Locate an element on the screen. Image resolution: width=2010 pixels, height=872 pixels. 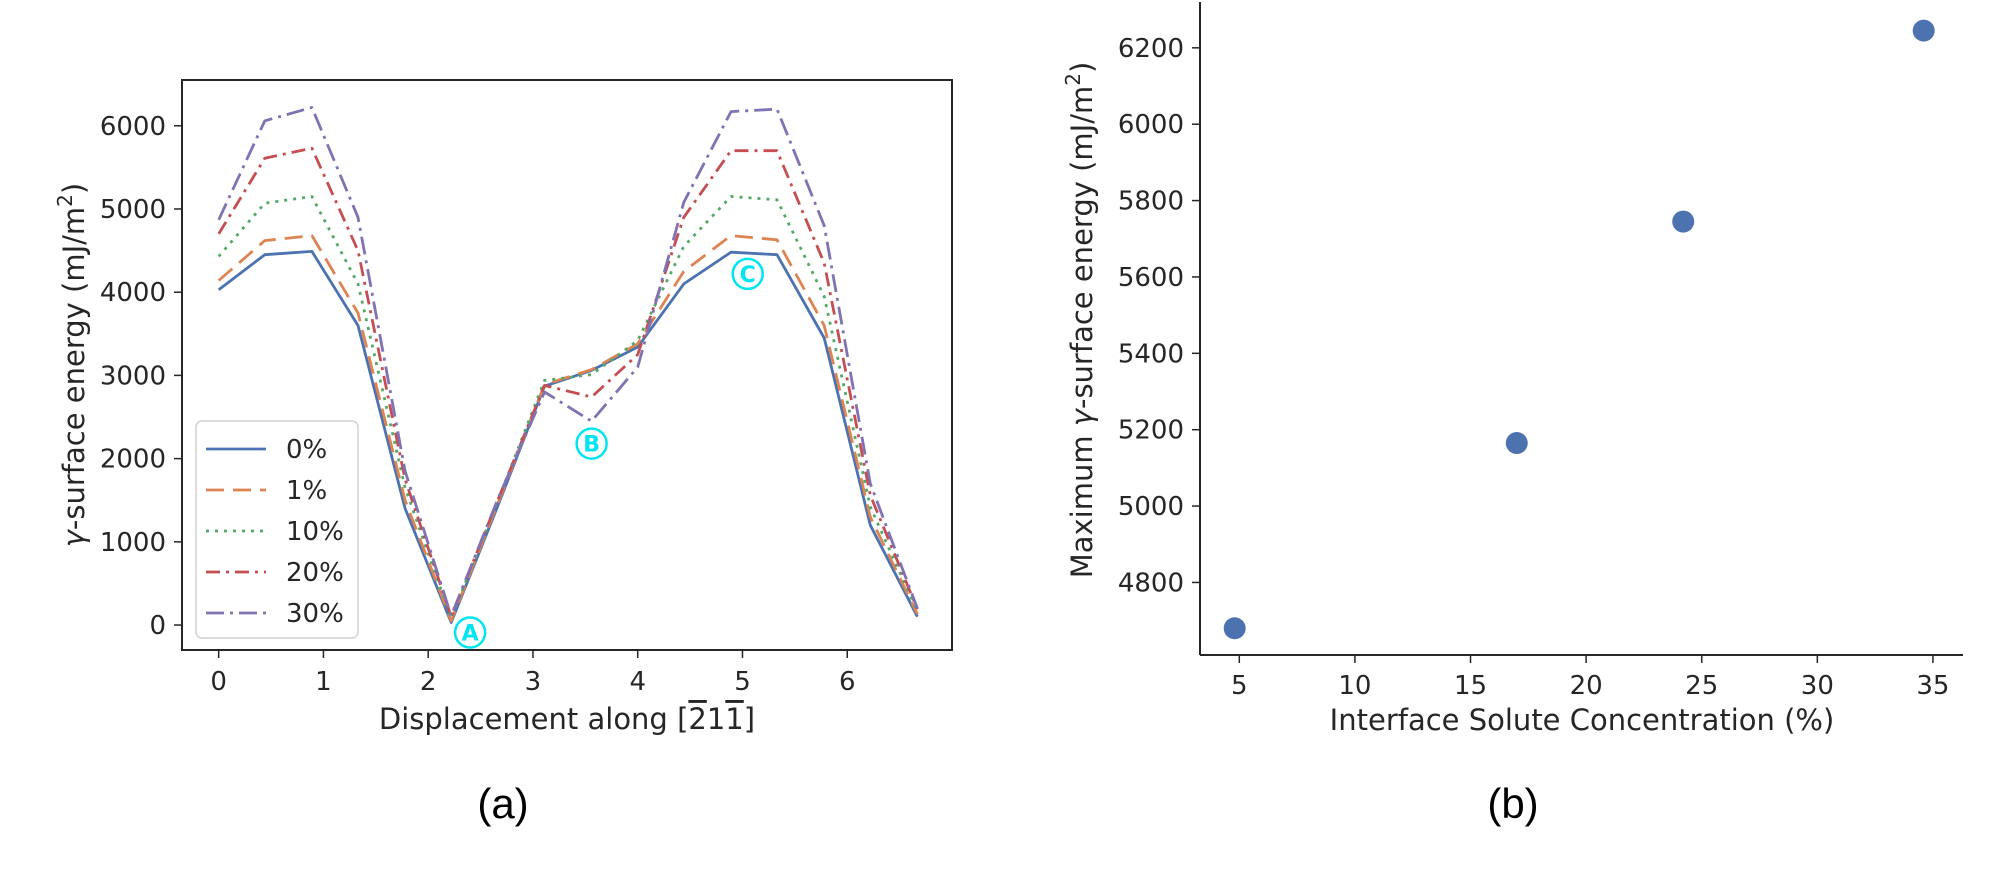
x-tick-label: 25 is located at coordinates (1701, 686).